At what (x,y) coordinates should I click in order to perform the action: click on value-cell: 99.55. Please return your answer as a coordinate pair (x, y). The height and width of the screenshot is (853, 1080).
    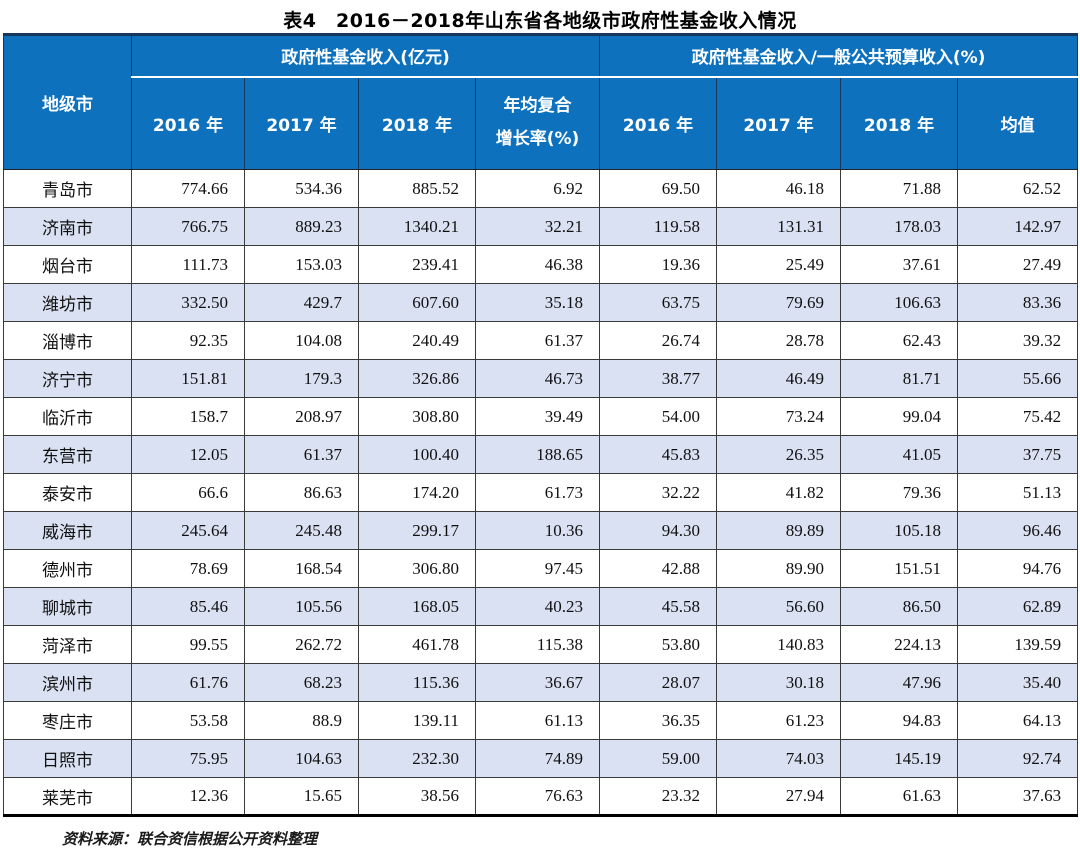
    Looking at the image, I should click on (188, 644).